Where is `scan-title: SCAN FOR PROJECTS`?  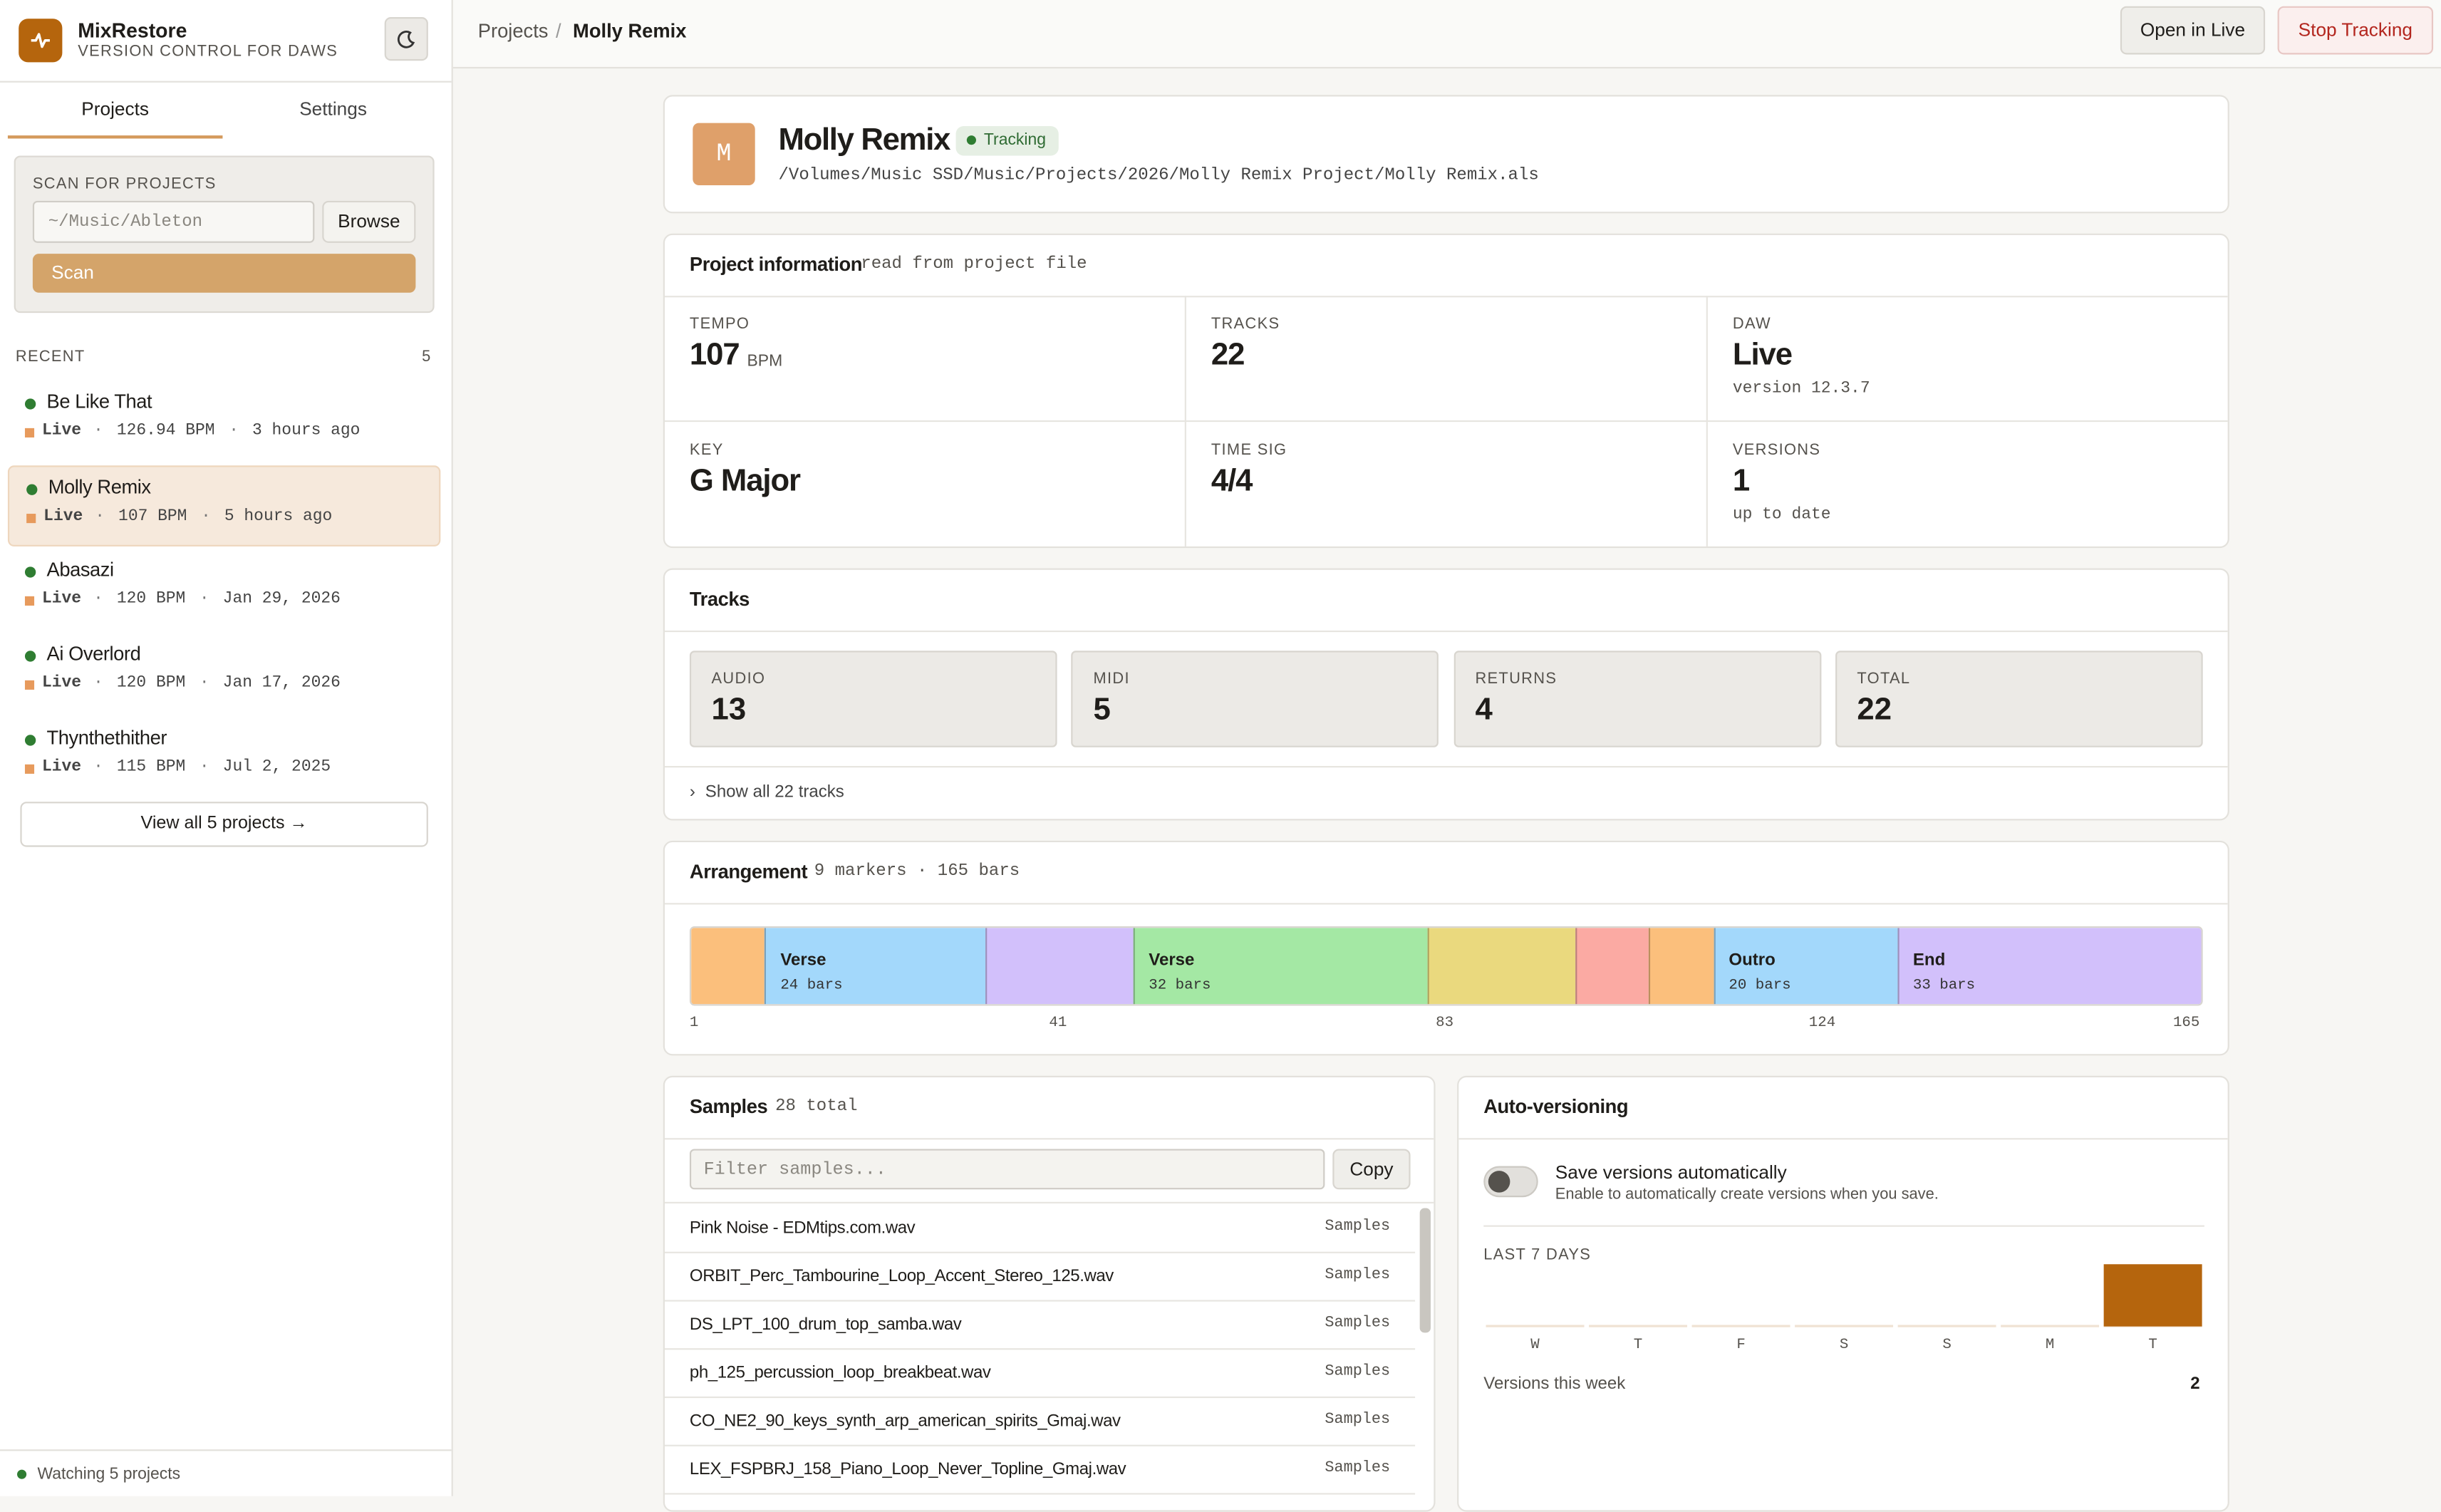
scan-title: SCAN FOR PROJECTS is located at coordinates (124, 184).